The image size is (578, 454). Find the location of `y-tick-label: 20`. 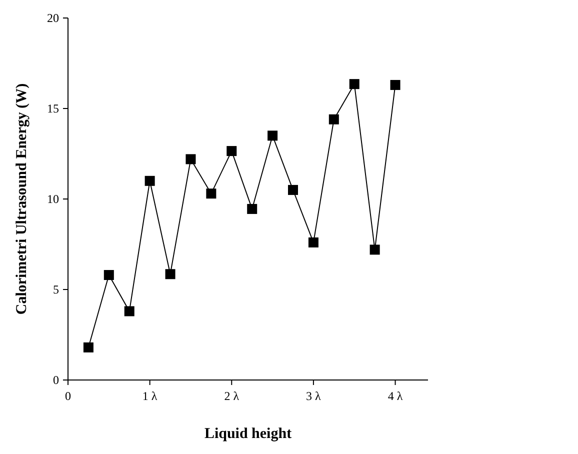

y-tick-label: 20 is located at coordinates (53, 18).